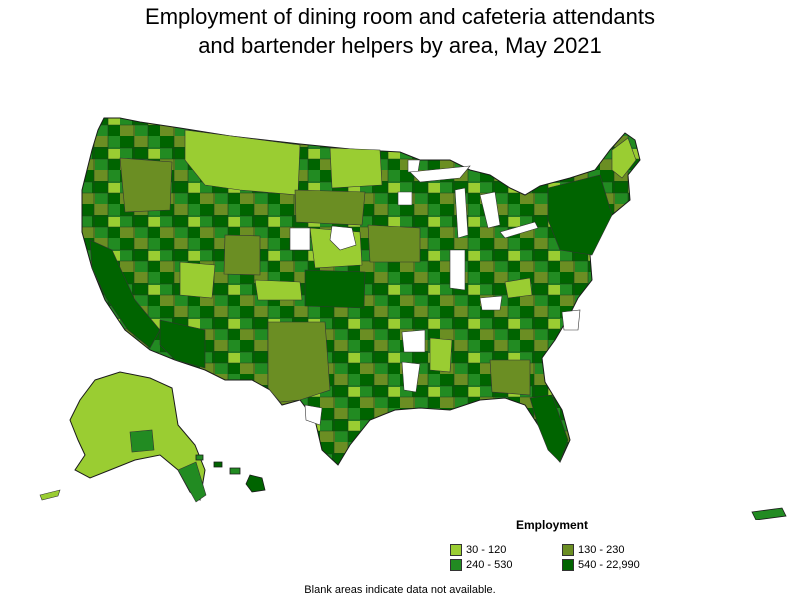  What do you see at coordinates (405, 198) in the screenshot?
I see `blank-area-minnesota` at bounding box center [405, 198].